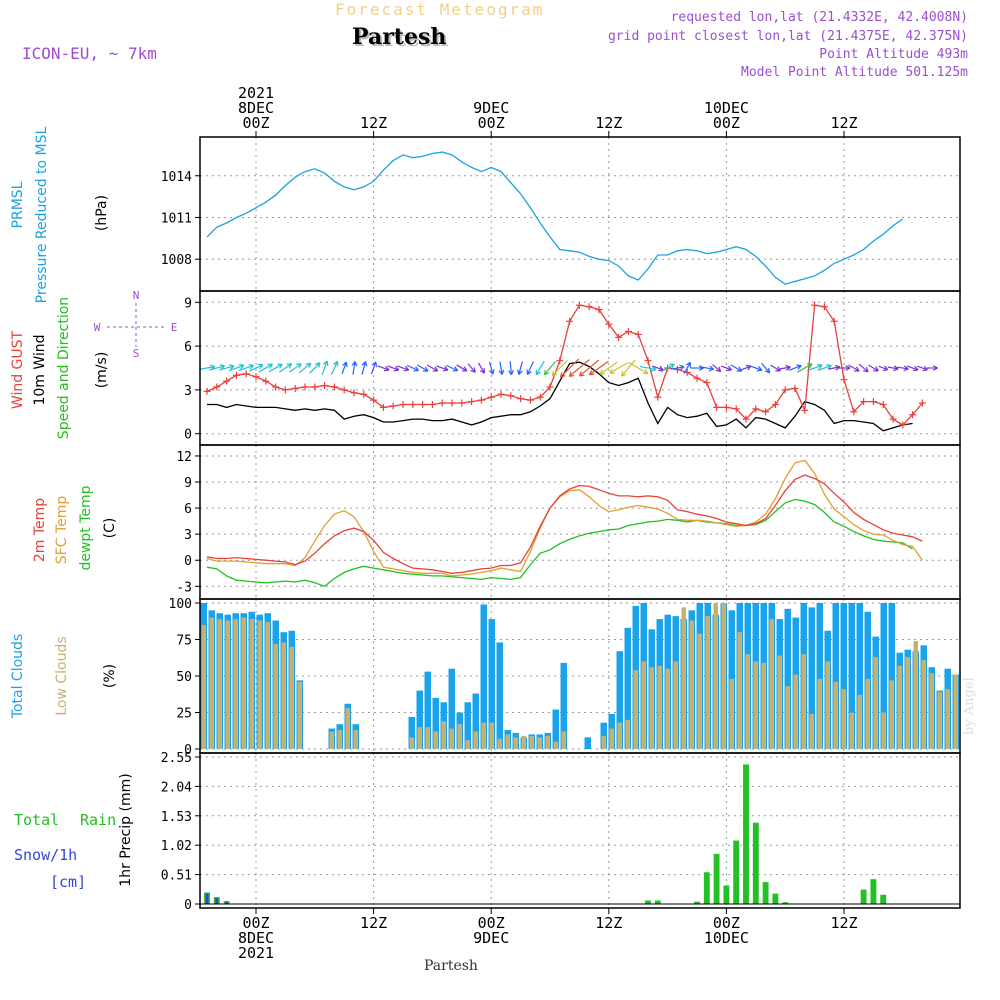  What do you see at coordinates (188, 347) in the screenshot?
I see `y-tick-label: 6` at bounding box center [188, 347].